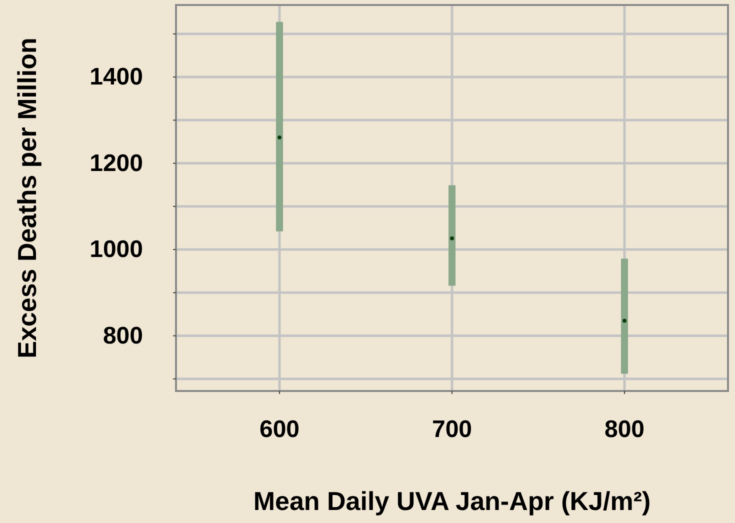  Describe the element at coordinates (116, 163) in the screenshot. I see `y-tick-label: 1200` at that location.